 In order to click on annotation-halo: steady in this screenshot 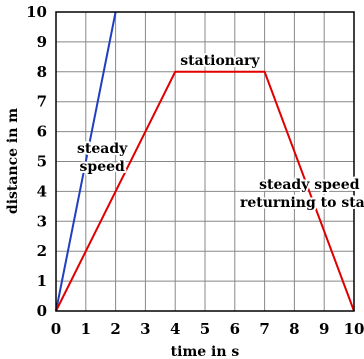, I will do `click(102, 149)`.